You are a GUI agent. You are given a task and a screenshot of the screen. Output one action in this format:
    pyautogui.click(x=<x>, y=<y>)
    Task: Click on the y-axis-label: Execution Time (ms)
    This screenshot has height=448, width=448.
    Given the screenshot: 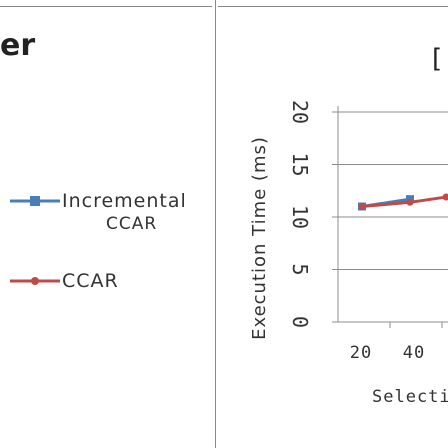 What is the action you would take?
    pyautogui.click(x=259, y=238)
    